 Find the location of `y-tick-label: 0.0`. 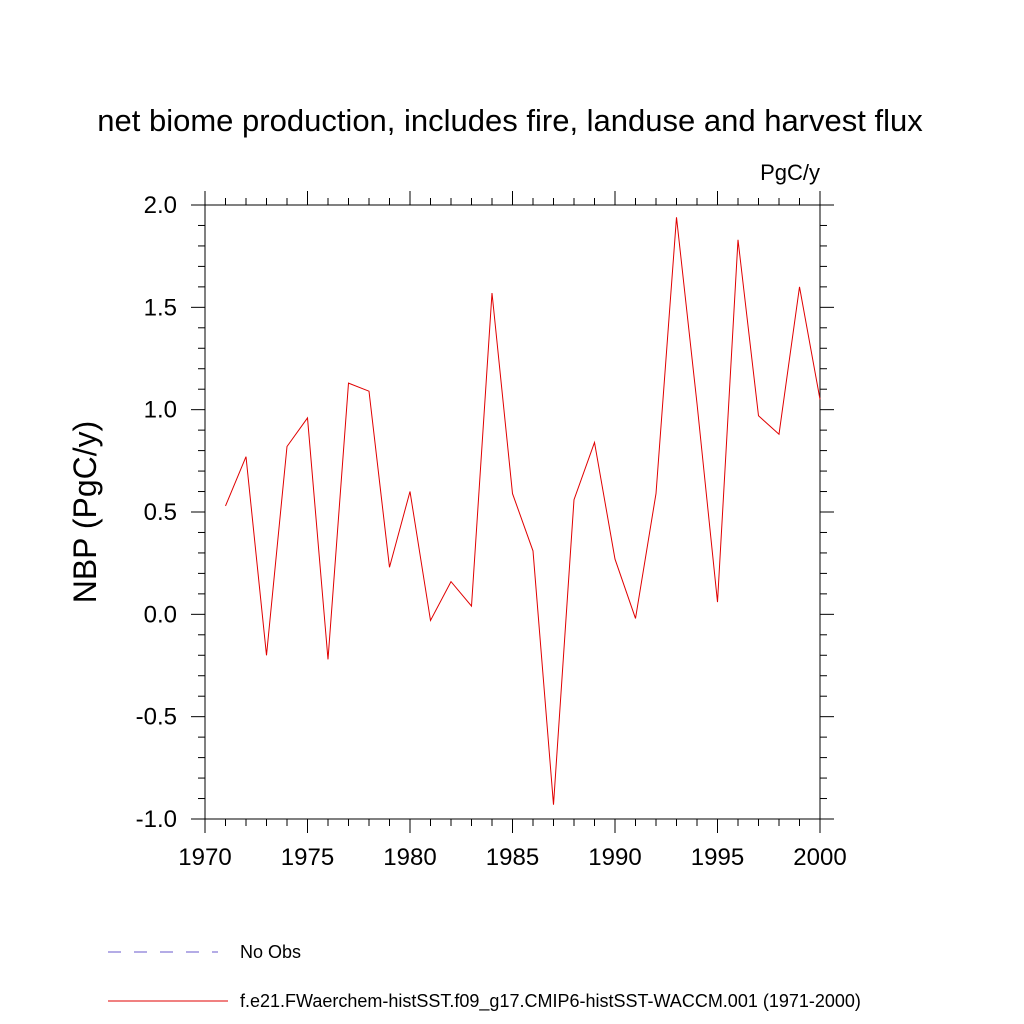

y-tick-label: 0.0 is located at coordinates (160, 614).